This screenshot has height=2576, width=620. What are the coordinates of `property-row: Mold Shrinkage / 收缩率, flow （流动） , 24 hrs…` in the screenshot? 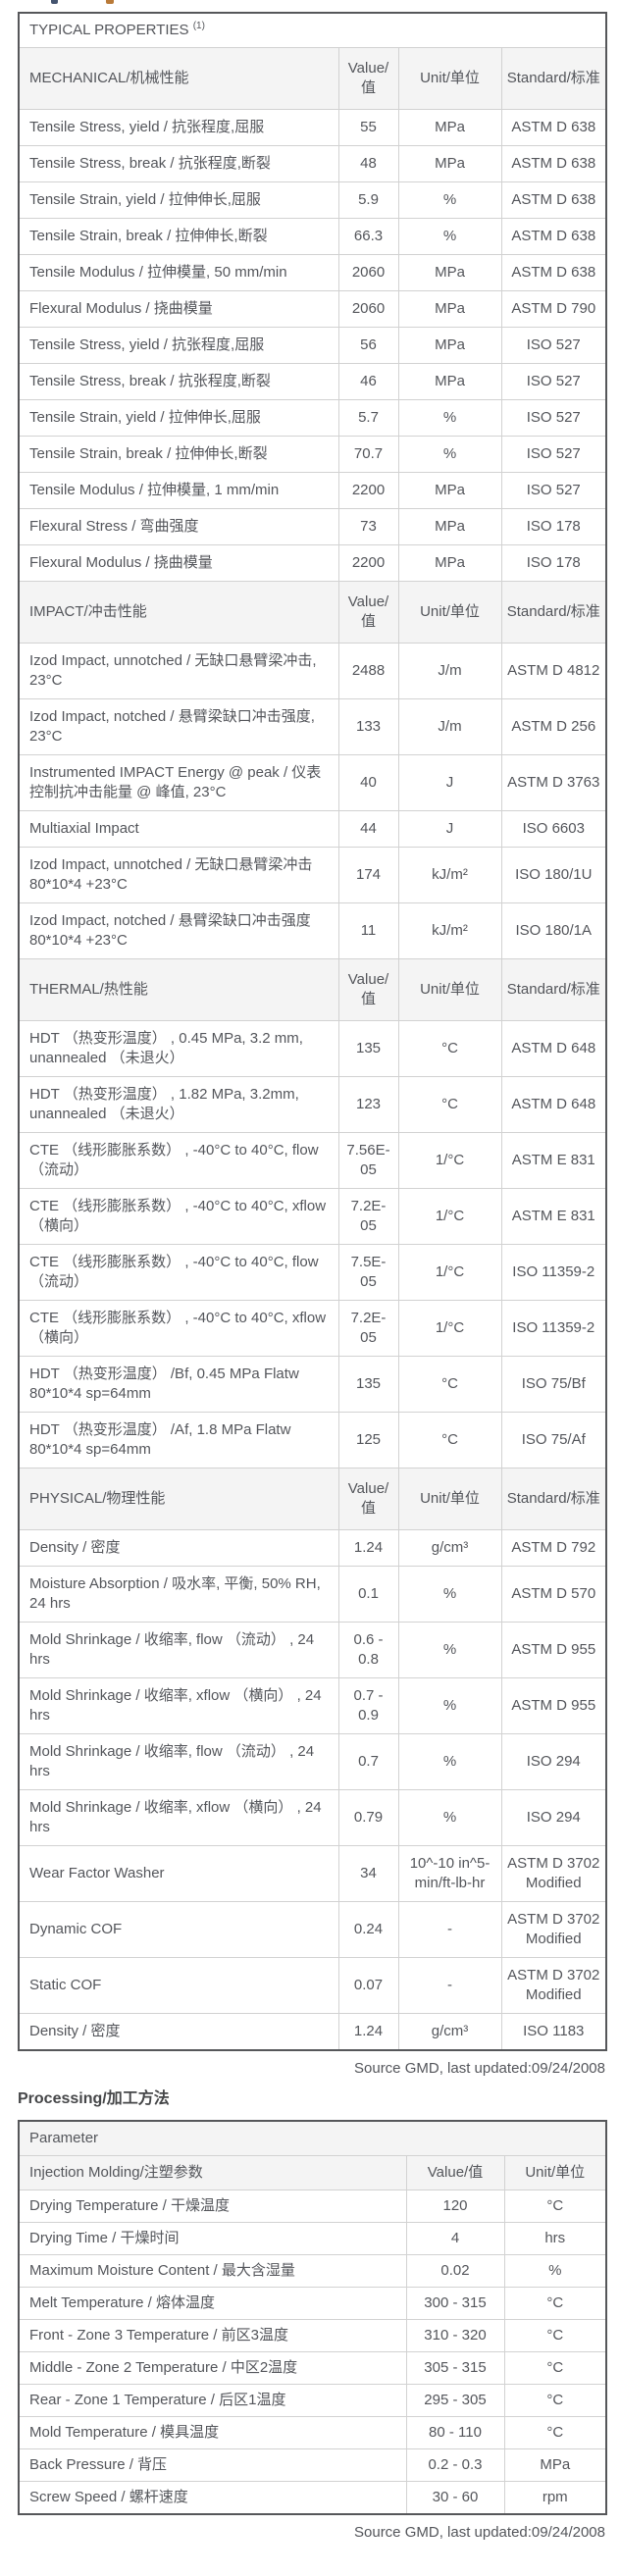 It's located at (312, 1650).